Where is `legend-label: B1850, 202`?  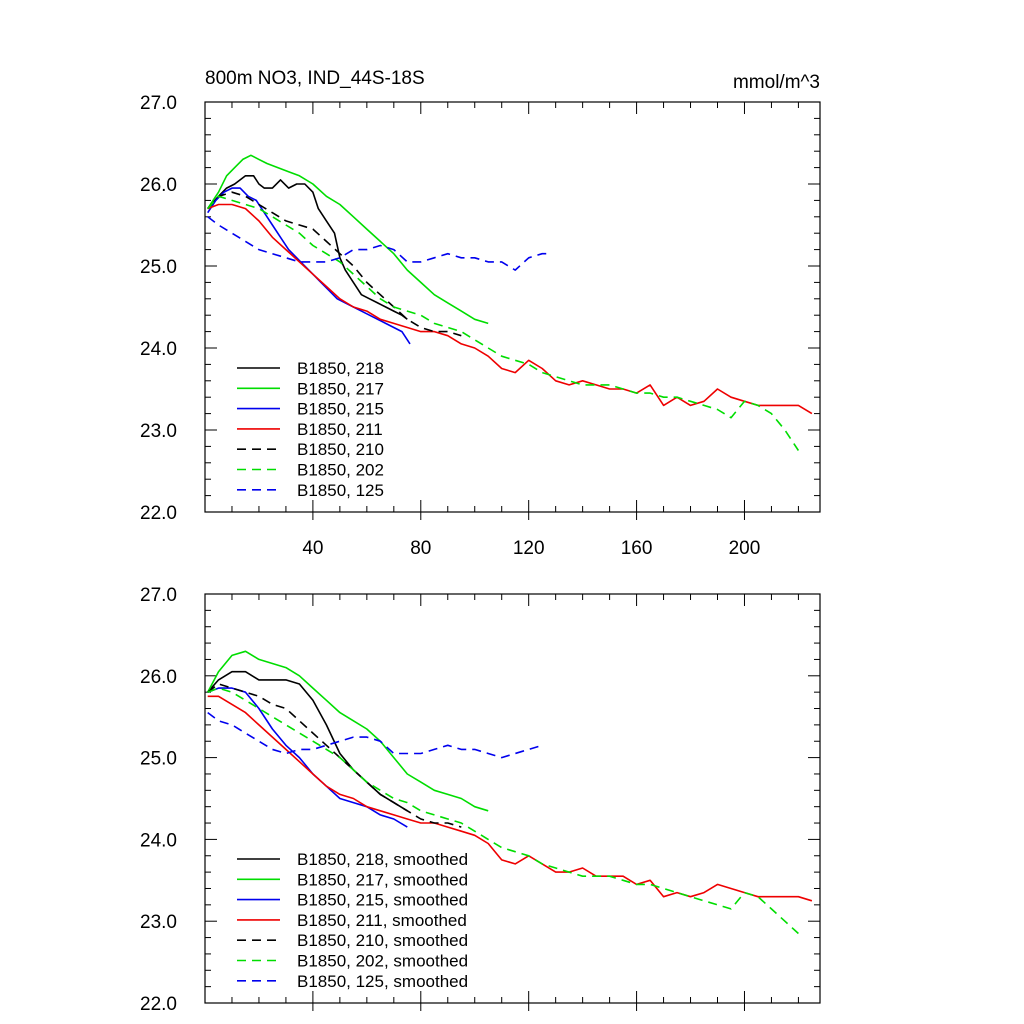
legend-label: B1850, 202 is located at coordinates (340, 470).